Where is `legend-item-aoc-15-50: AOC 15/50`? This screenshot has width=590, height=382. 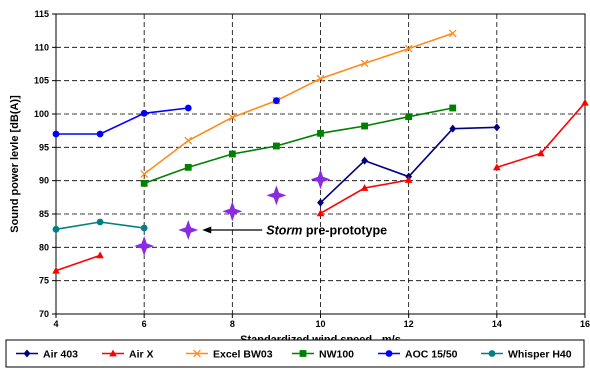
legend-item-aoc-15-50: AOC 15/50 is located at coordinates (418, 355).